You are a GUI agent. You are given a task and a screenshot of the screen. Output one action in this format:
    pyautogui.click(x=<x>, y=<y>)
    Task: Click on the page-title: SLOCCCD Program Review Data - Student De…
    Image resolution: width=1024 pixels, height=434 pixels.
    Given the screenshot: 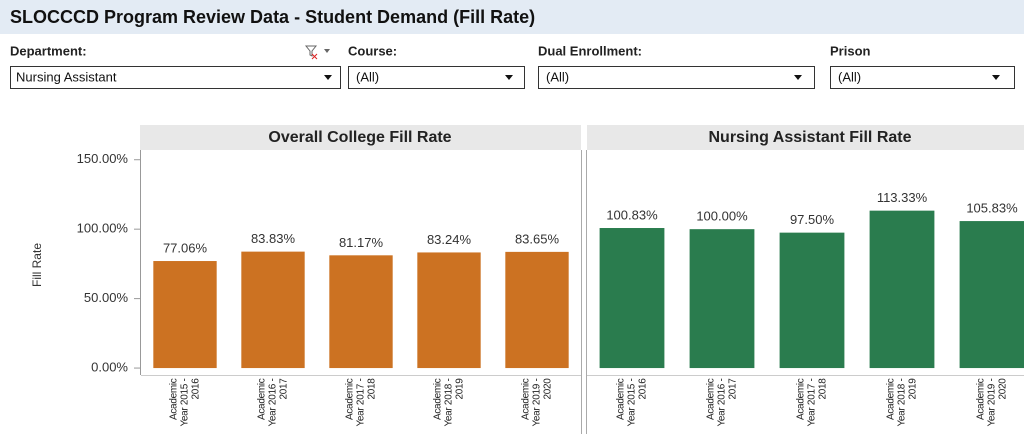 What is the action you would take?
    pyautogui.click(x=272, y=17)
    